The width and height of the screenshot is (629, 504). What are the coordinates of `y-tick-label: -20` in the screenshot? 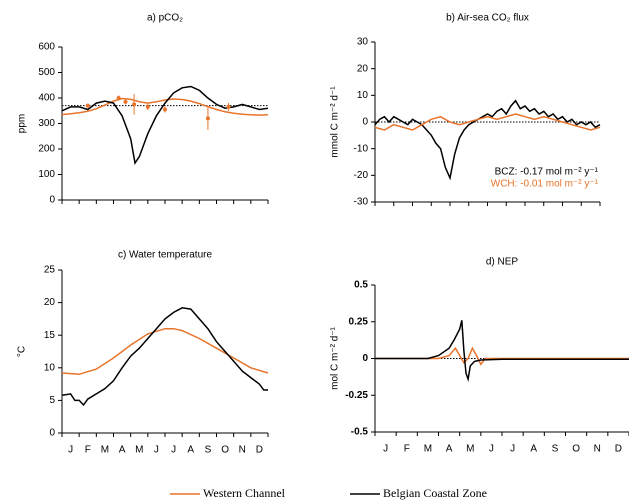 It's located at (361, 175).